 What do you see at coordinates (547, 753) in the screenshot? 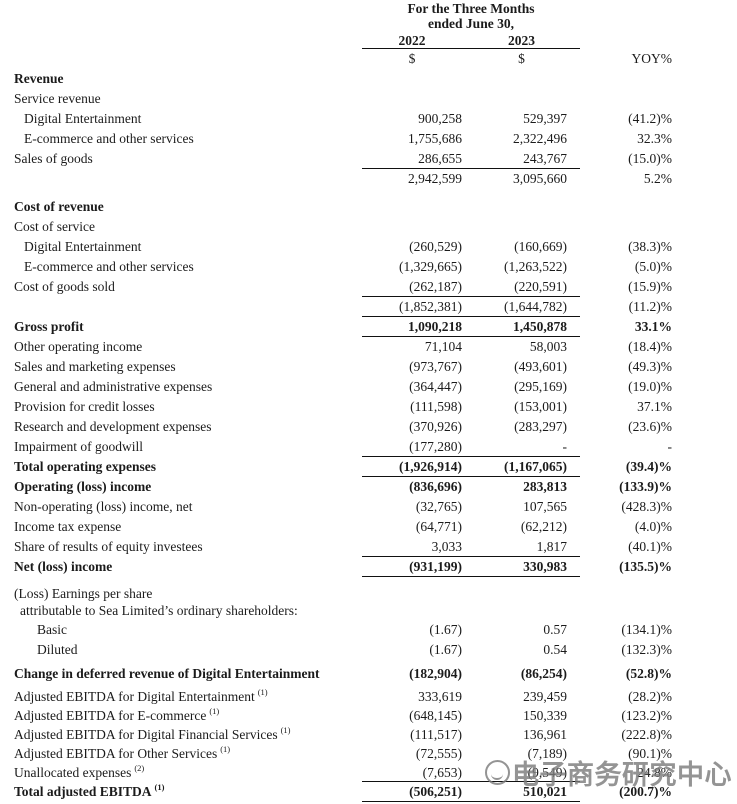
I see `value-2023: (7,189)` at bounding box center [547, 753].